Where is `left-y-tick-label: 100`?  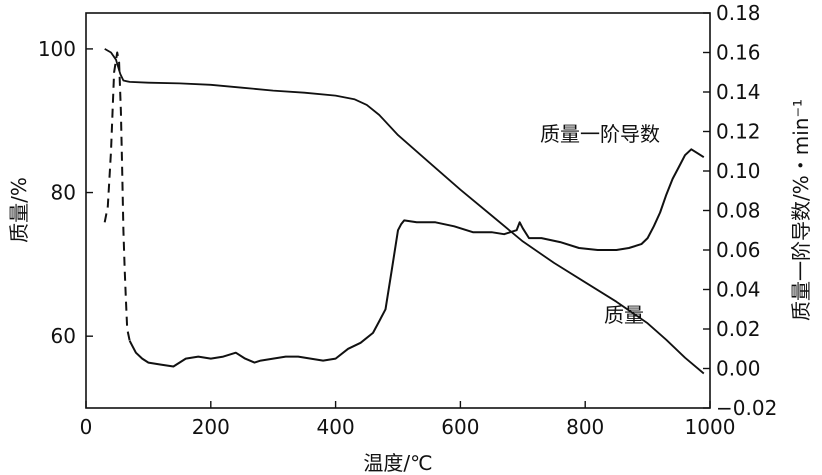
left-y-tick-label: 100 is located at coordinates (57, 49).